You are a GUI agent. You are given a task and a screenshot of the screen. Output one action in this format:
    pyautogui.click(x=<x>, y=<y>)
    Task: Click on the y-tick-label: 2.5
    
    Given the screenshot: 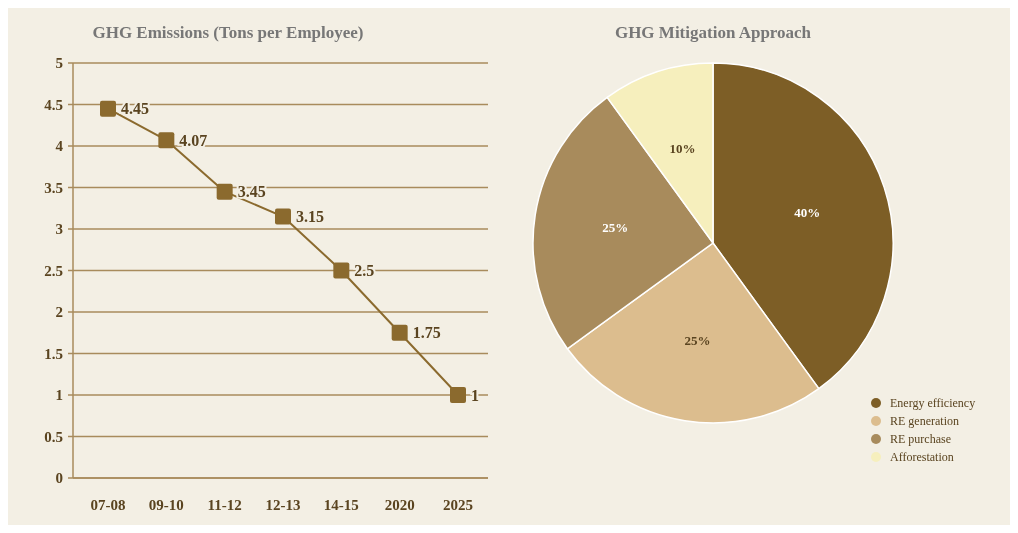 What is the action you would take?
    pyautogui.click(x=53, y=270)
    